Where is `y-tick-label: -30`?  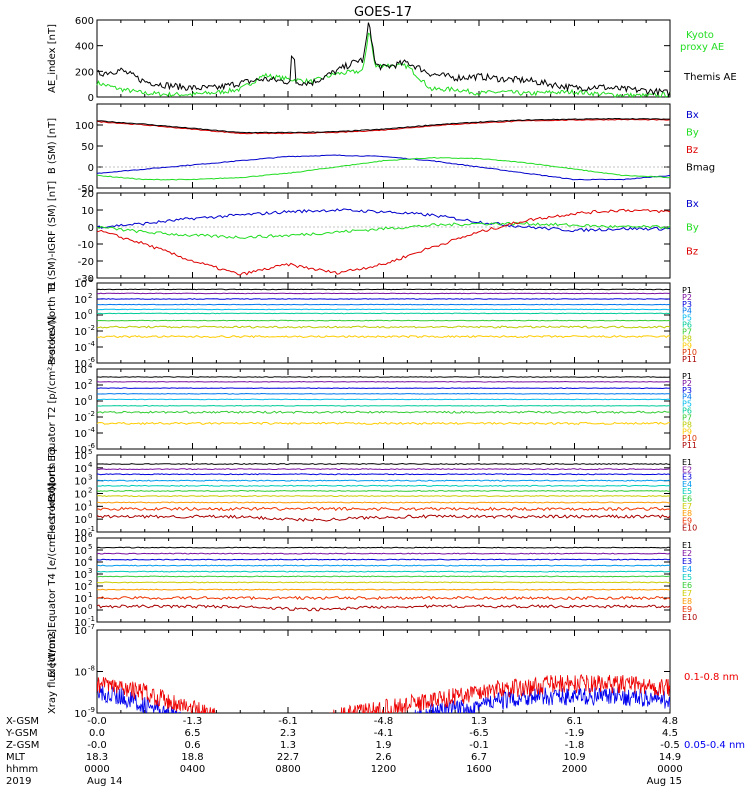
y-tick-label: -30 is located at coordinates (86, 279).